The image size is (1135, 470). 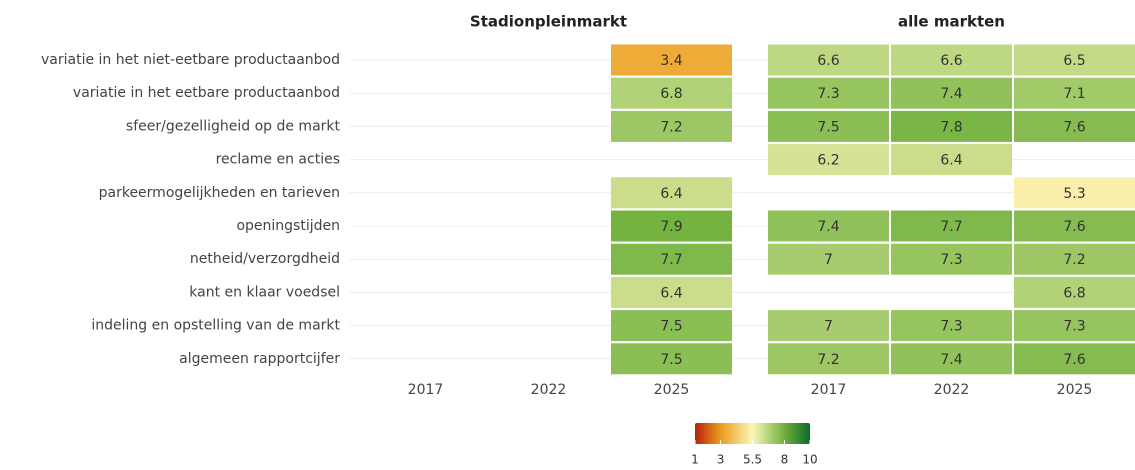 What do you see at coordinates (809, 460) in the screenshot?
I see `colorbar-tick-label: 10` at bounding box center [809, 460].